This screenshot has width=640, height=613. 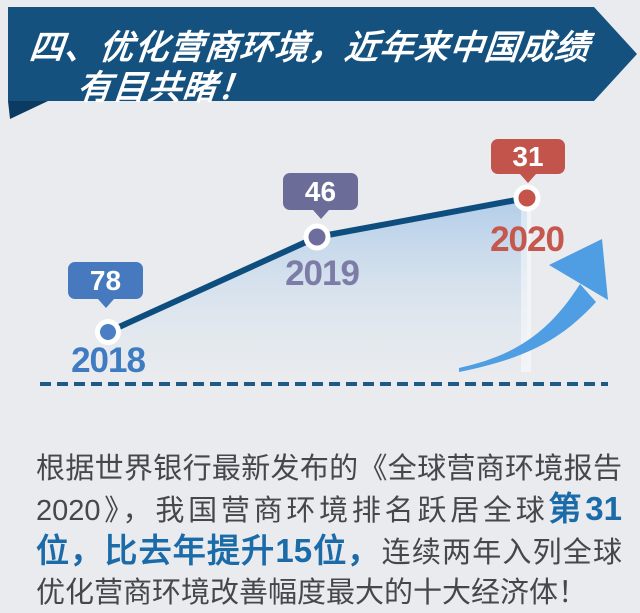 What do you see at coordinates (28, 110) in the screenshot?
I see `banner-fold-corner` at bounding box center [28, 110].